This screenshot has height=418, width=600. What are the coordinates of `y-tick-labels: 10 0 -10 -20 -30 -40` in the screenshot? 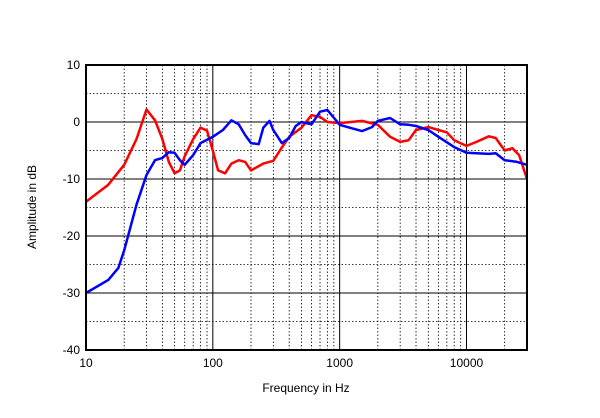 It's located at (72, 207).